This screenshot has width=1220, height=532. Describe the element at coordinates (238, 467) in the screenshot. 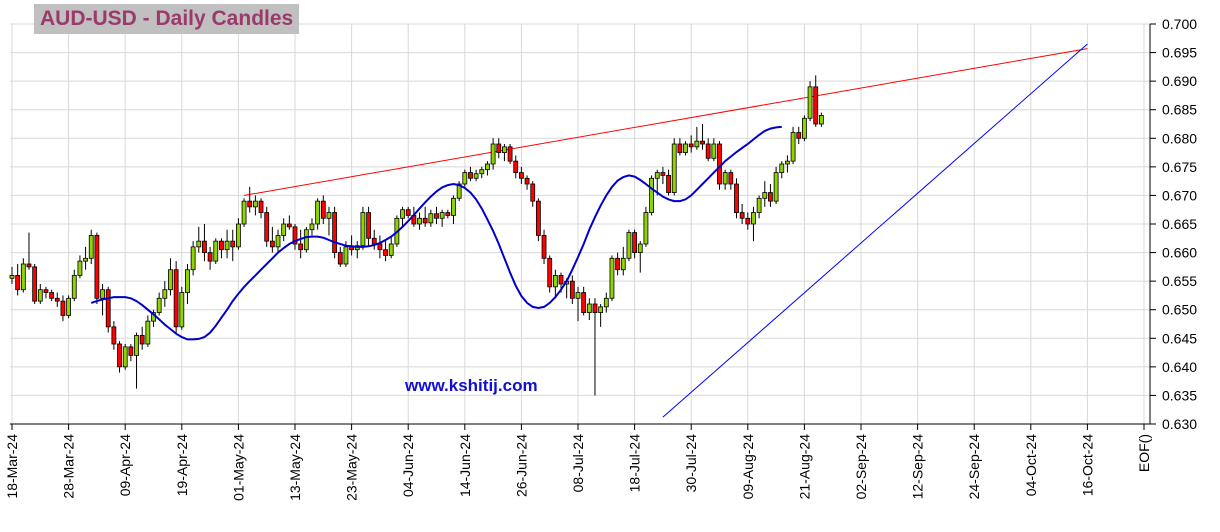

I see `x-tick-label: 01-May-24` at that location.